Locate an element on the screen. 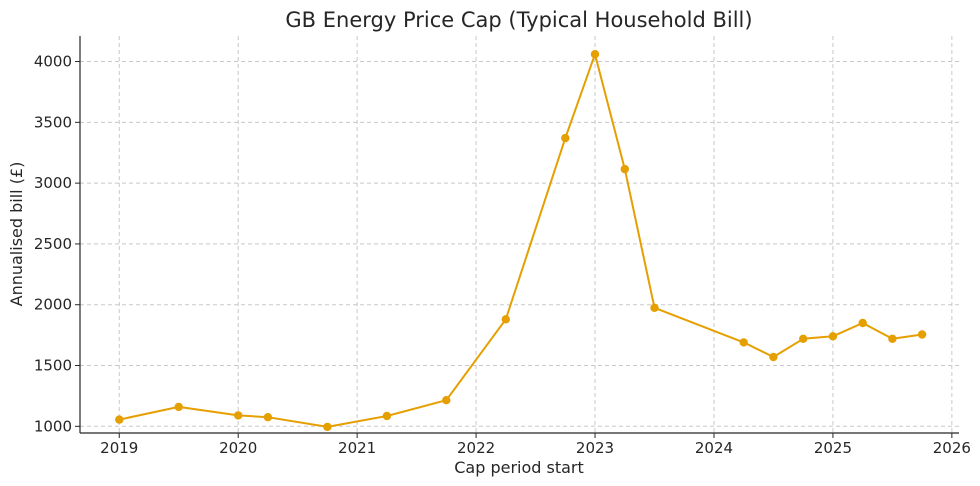 The image size is (980, 486). y-tick-label: 1000 is located at coordinates (53, 426).